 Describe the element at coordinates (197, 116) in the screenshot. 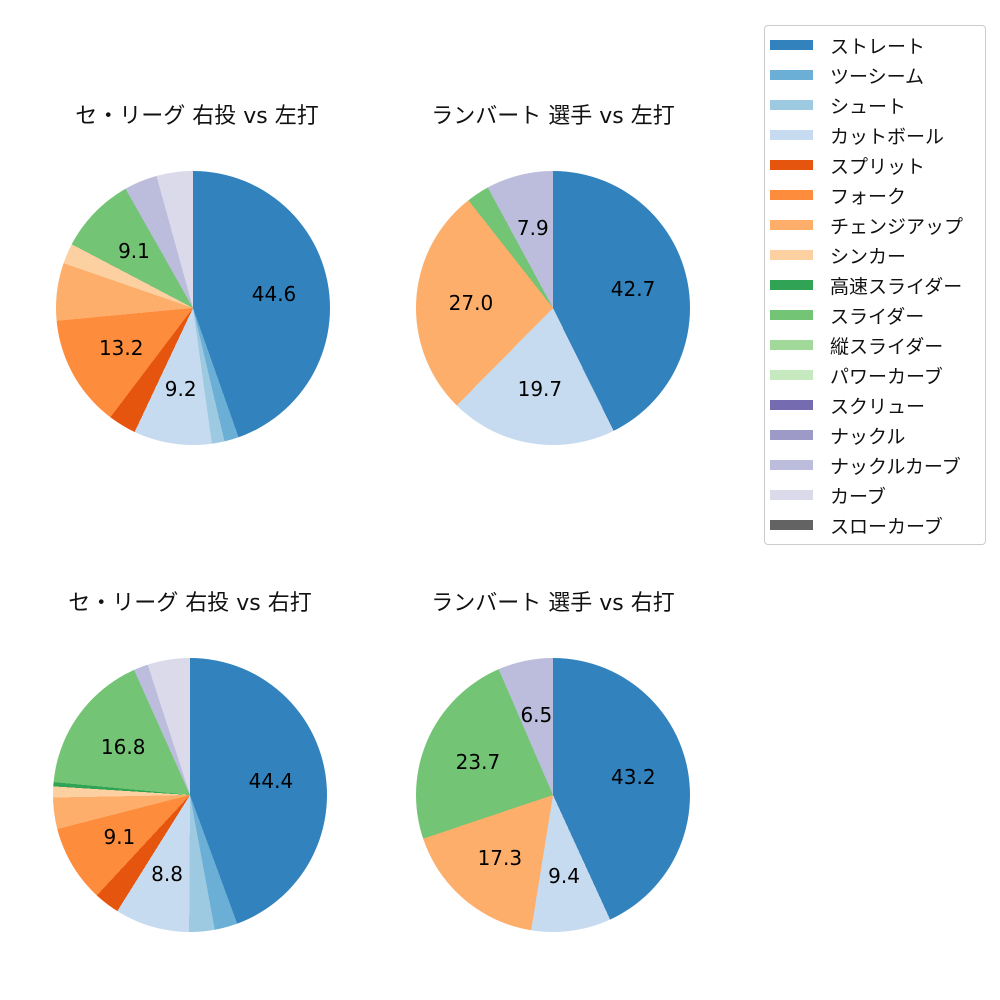

I see `chart-title-ce-league-vs-left: セ・リーグ 右投 vs 左打` at that location.